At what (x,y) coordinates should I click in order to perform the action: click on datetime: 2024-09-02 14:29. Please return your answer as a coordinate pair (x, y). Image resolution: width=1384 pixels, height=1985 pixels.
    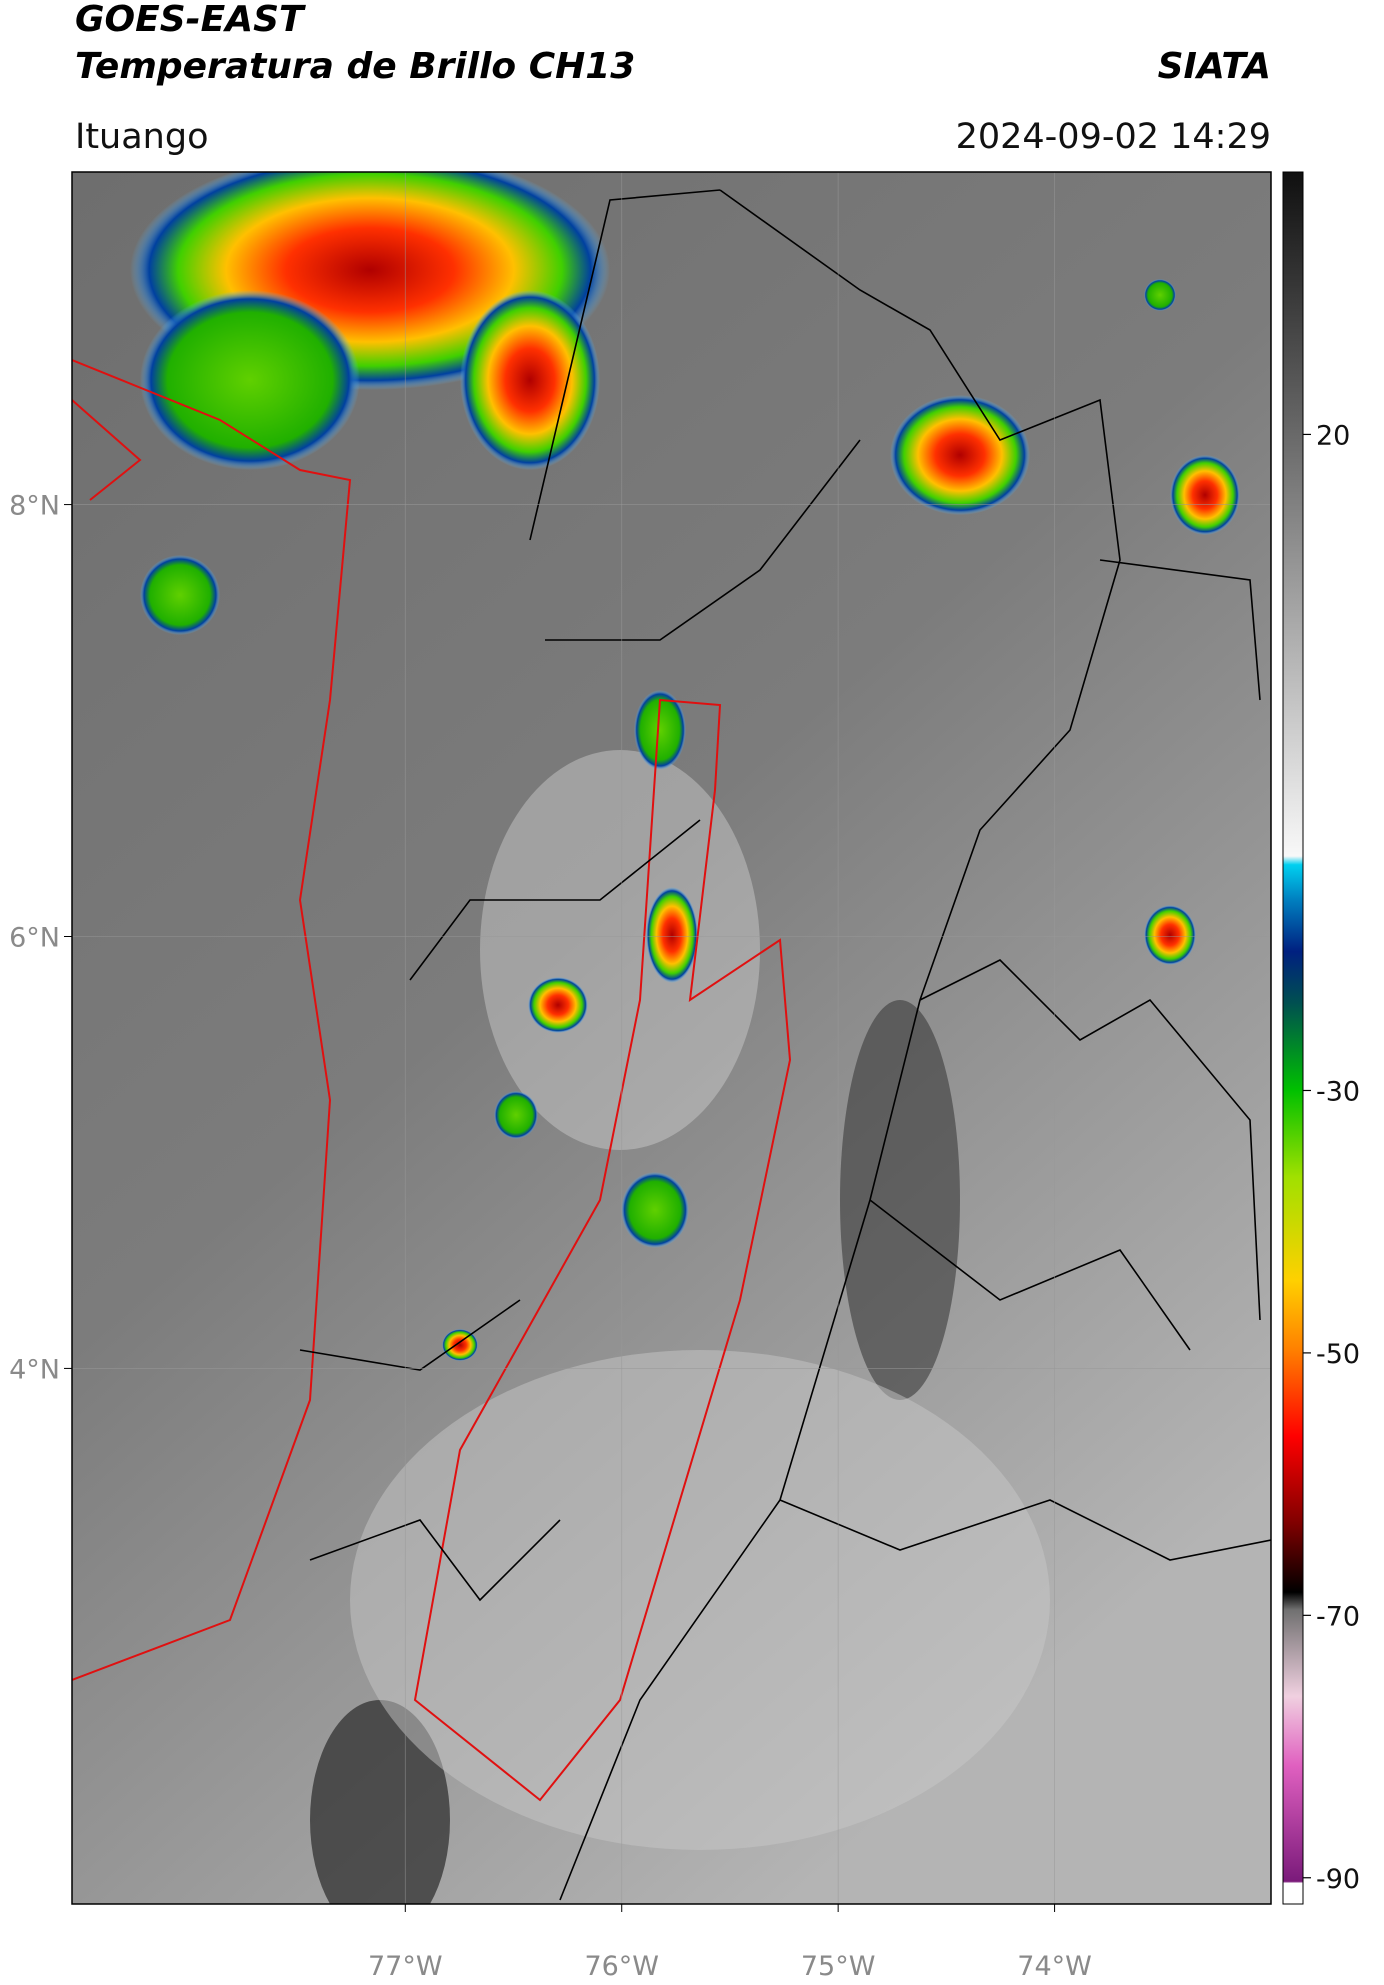
    Looking at the image, I should click on (1113, 137).